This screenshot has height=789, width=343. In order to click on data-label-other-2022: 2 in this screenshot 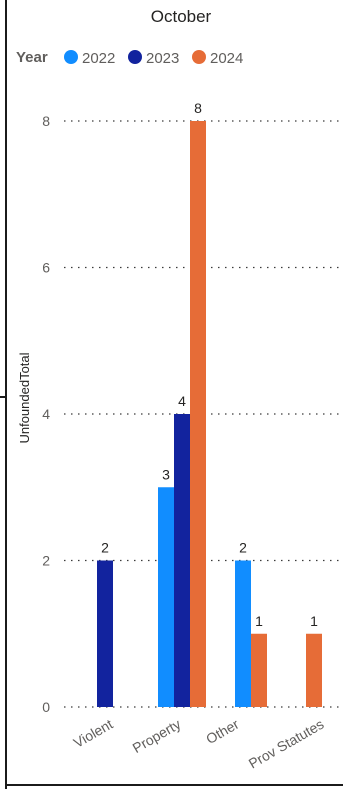, I will do `click(243, 548)`.